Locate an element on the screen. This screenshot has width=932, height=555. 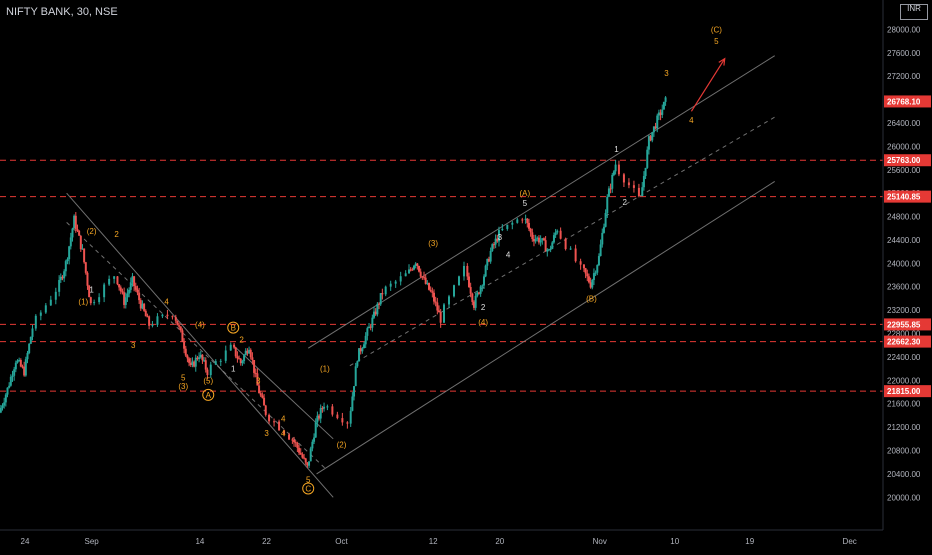
price-tick-label: 24400.00 is located at coordinates (904, 240).